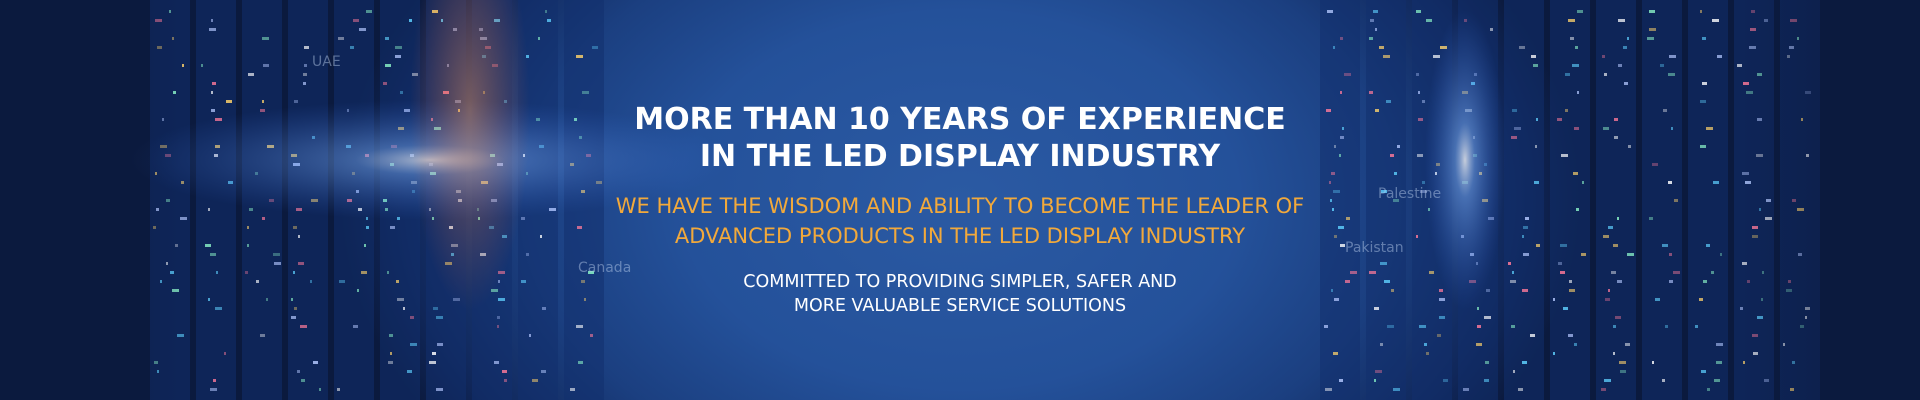 The height and width of the screenshot is (400, 1920). I want to click on headline-line: IN THE LED DISPLAY INDUSTRY, so click(960, 156).